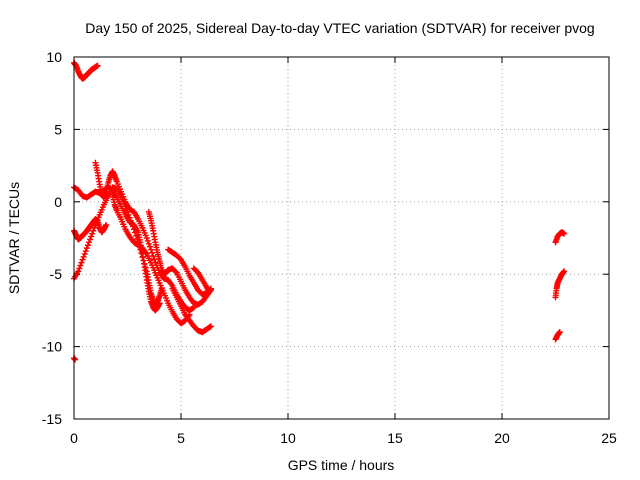 The image size is (640, 480). What do you see at coordinates (74, 438) in the screenshot?
I see `x-tick-label: 0` at bounding box center [74, 438].